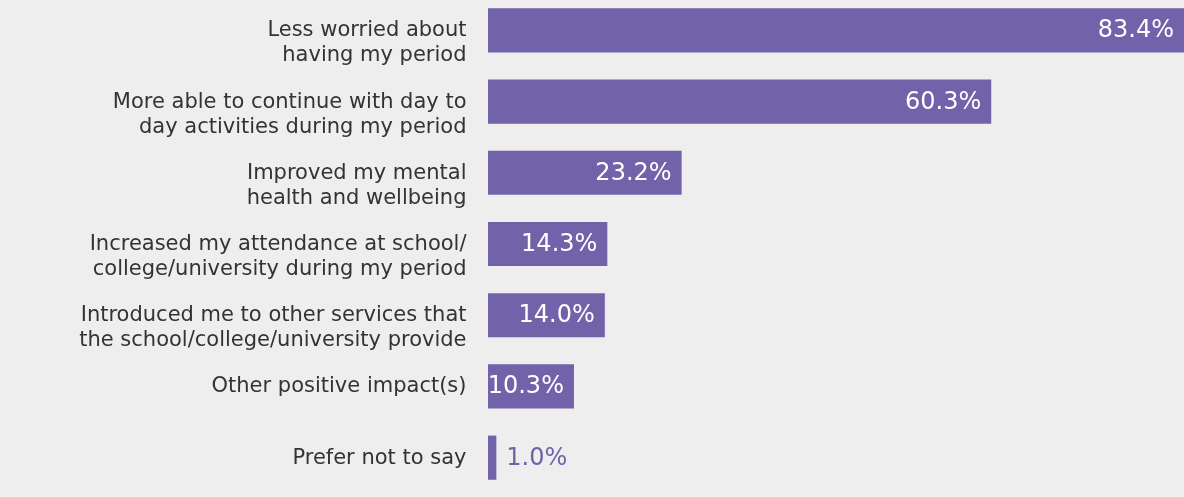  Describe the element at coordinates (339, 385) in the screenshot. I see `y-tick-label: Other positive impact(s)` at that location.